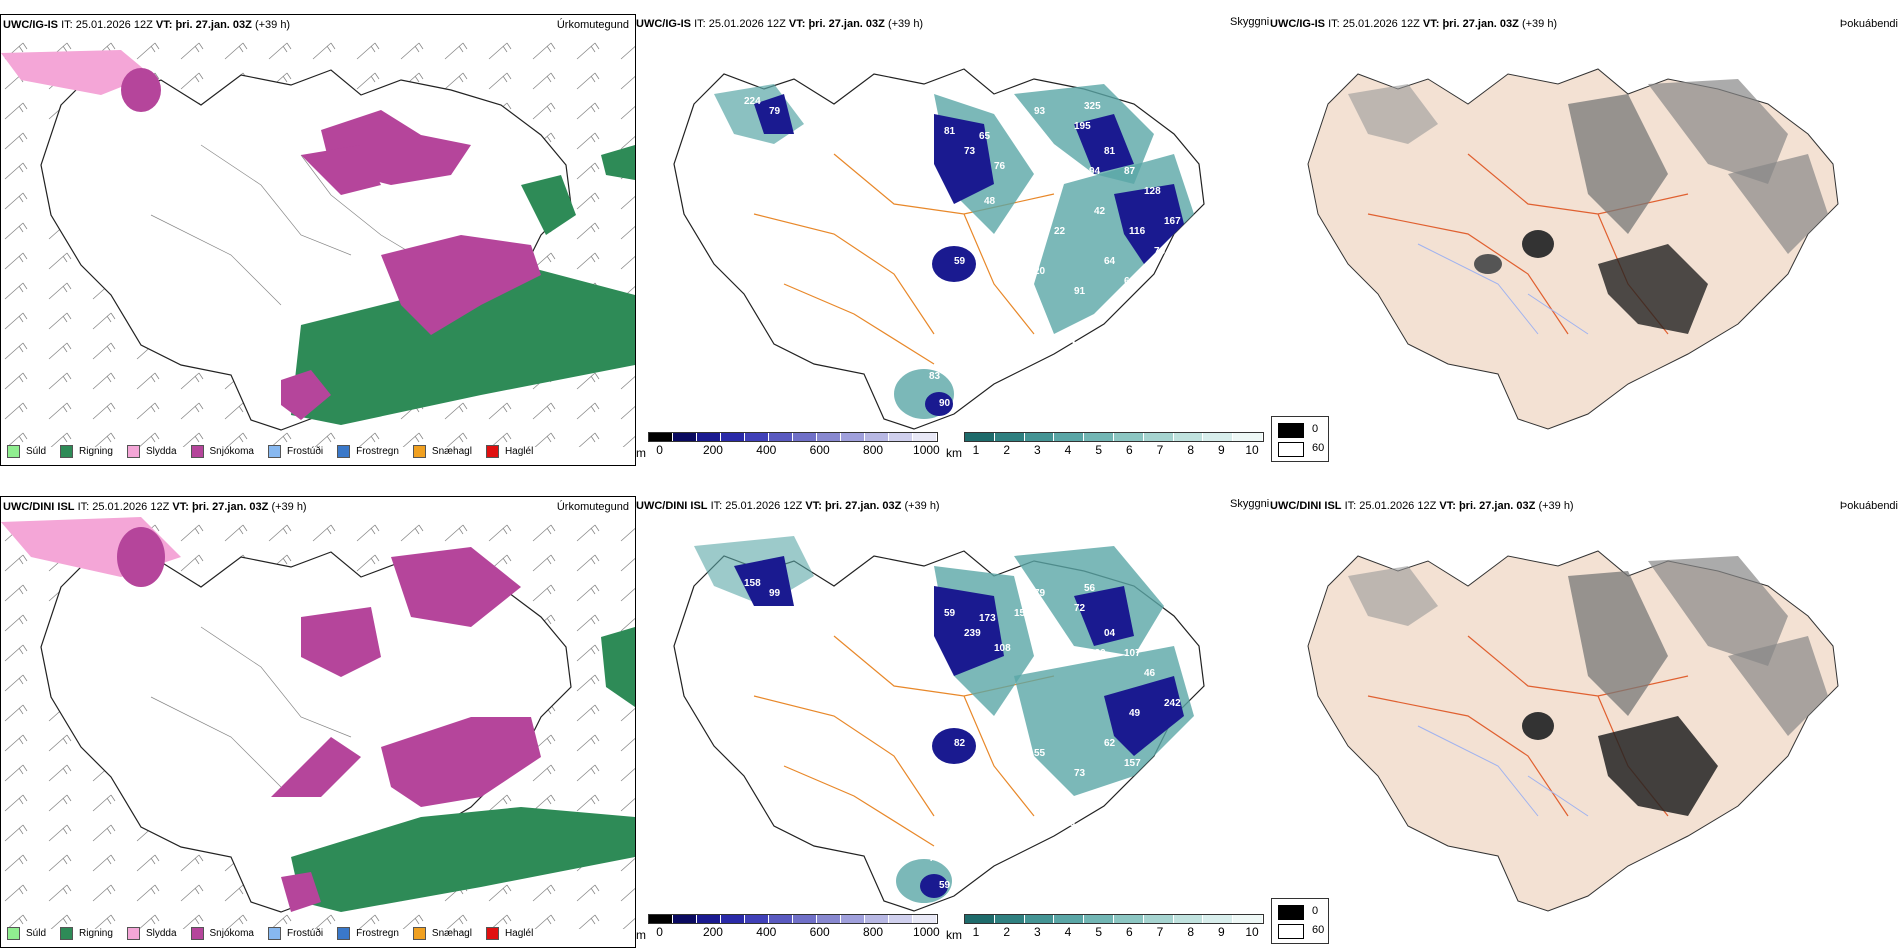  Describe the element at coordinates (1250, 22) in the screenshot. I see `panel-title: Skyggni` at that location.